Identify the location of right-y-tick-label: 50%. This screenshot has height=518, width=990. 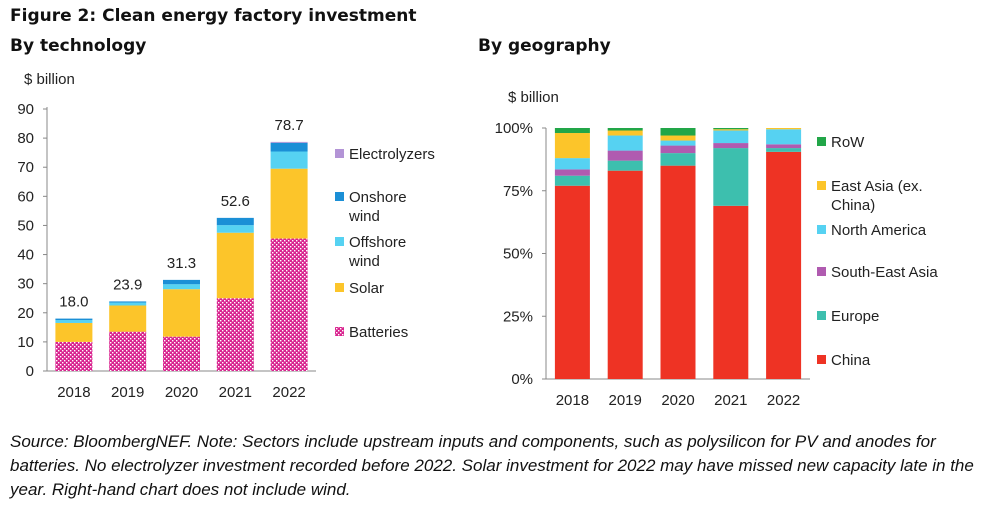
(518, 254).